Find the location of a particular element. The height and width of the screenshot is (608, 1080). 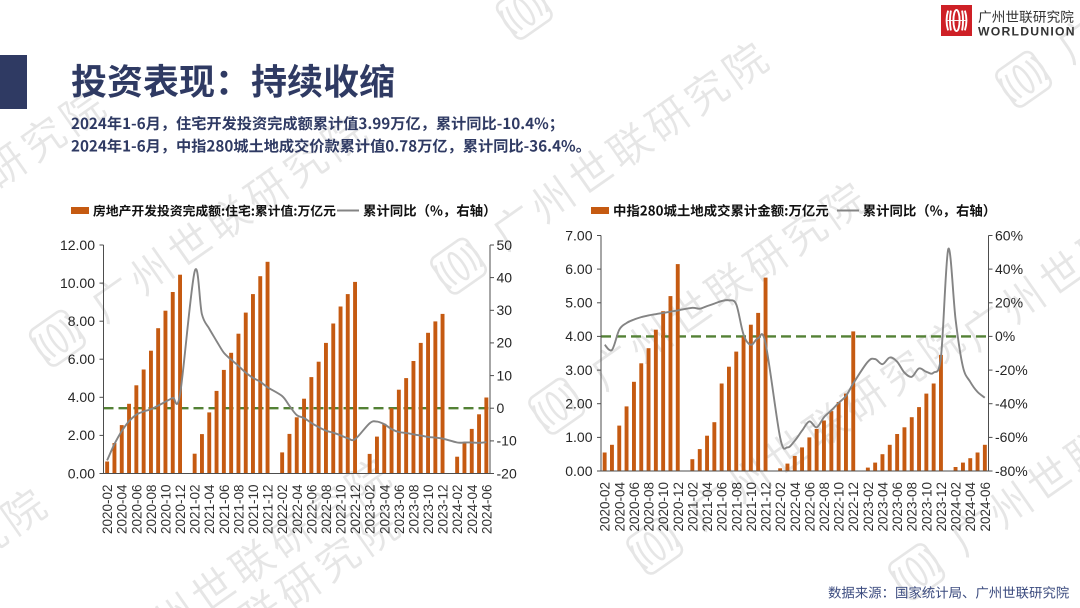

svg-text: 40 is located at coordinates (505, 277).